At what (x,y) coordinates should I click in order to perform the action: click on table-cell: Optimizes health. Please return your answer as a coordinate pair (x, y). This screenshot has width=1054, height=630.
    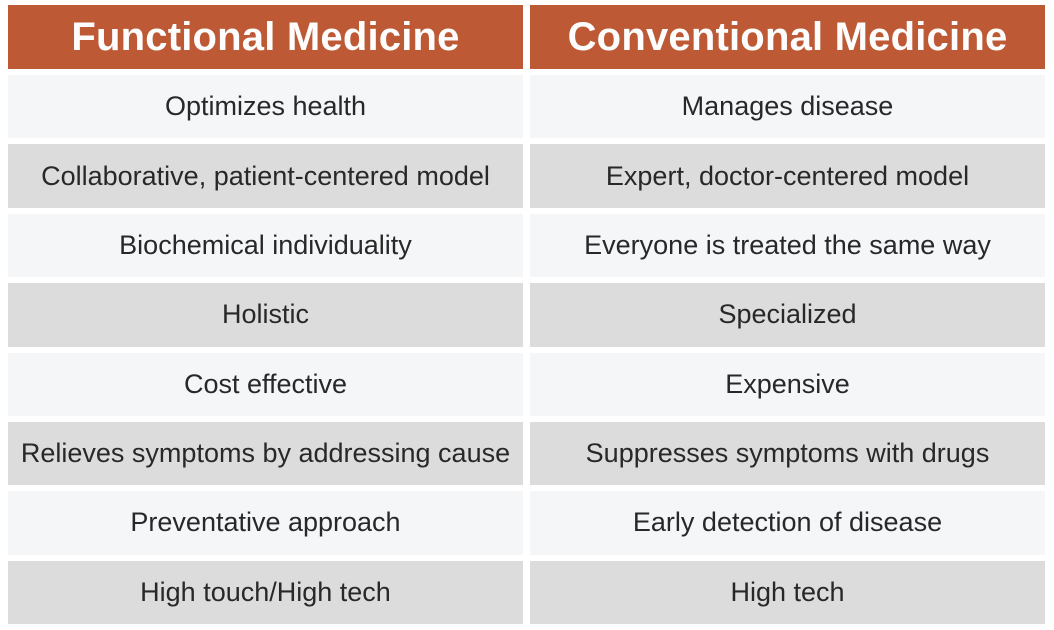
    Looking at the image, I should click on (265, 107).